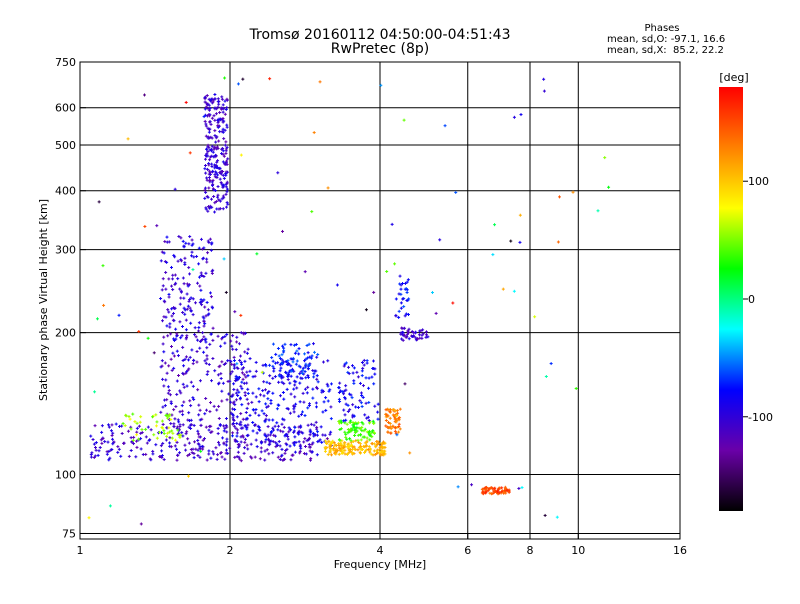 The image size is (800, 604). What do you see at coordinates (65, 250) in the screenshot?
I see `y-tick-label: 300` at bounding box center [65, 250].